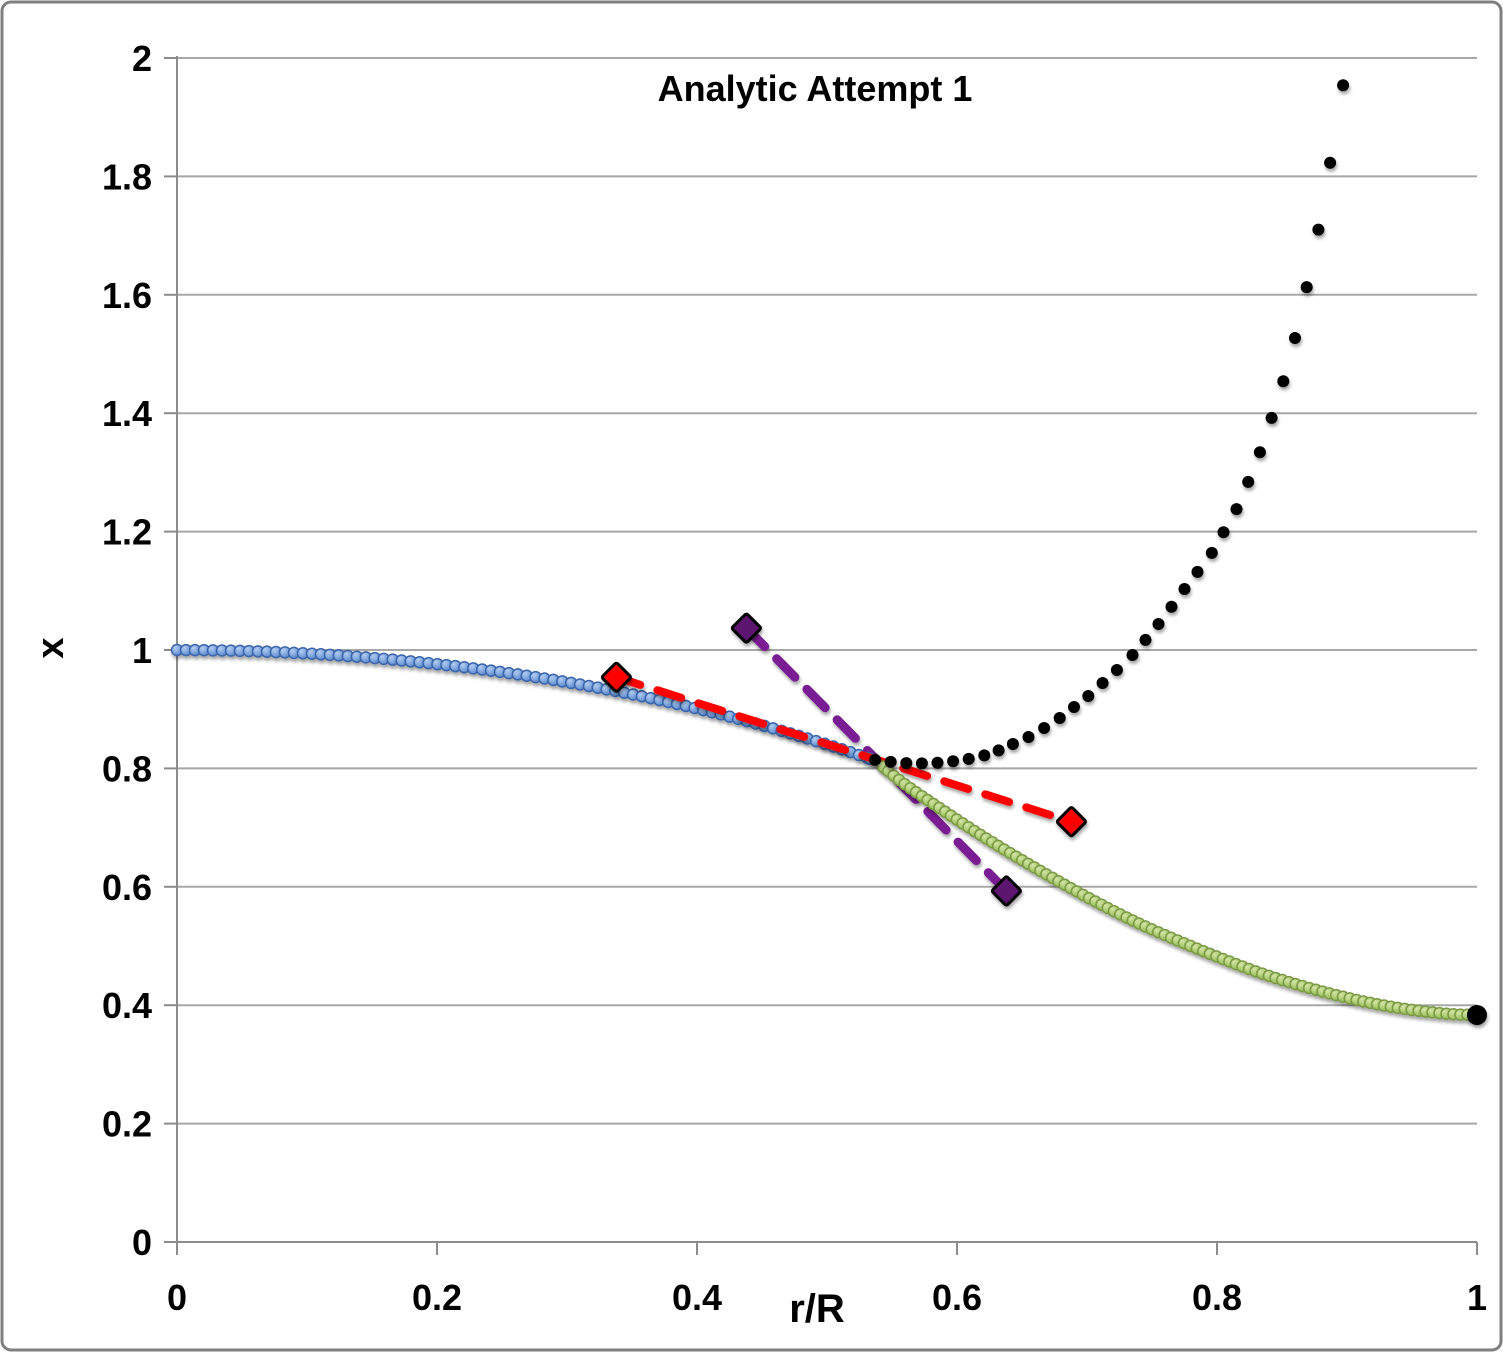 This screenshot has height=1357, width=1503. Describe the element at coordinates (127, 413) in the screenshot. I see `y-tick-label: 1.4` at that location.